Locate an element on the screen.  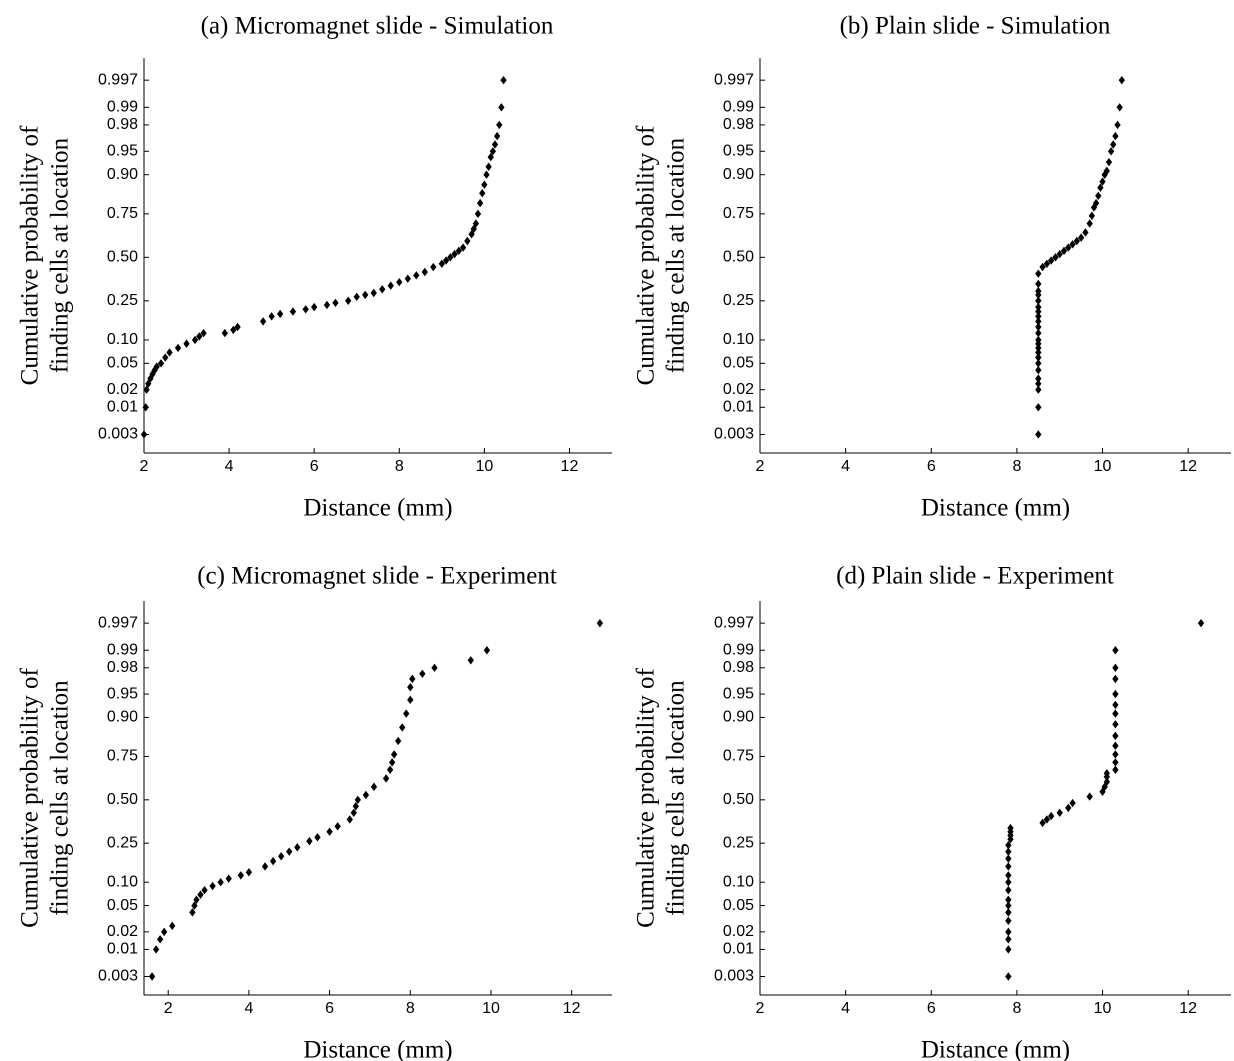
chart-title: (c) Micromagnet slide - Experiment is located at coordinates (377, 576).